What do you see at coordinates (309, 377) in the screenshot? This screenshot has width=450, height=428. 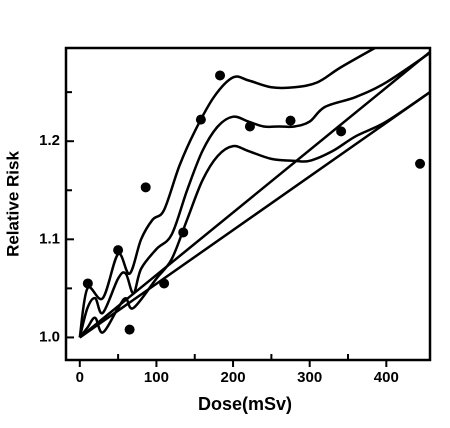 I see `x-tick-label: 300` at bounding box center [309, 377].